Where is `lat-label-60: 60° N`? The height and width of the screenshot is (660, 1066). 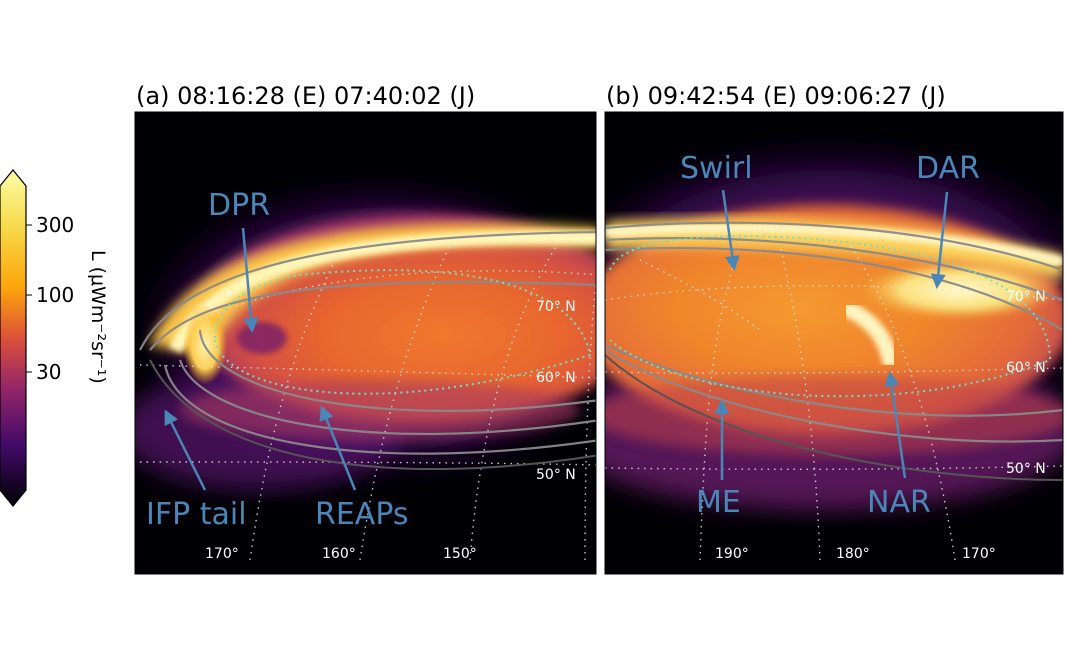 lat-label-60: 60° N is located at coordinates (556, 378).